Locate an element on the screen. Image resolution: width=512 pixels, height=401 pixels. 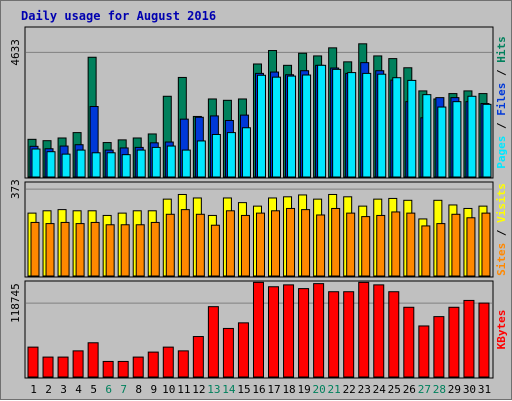
x-tick-label-9: 9 is located at coordinates (153, 389).